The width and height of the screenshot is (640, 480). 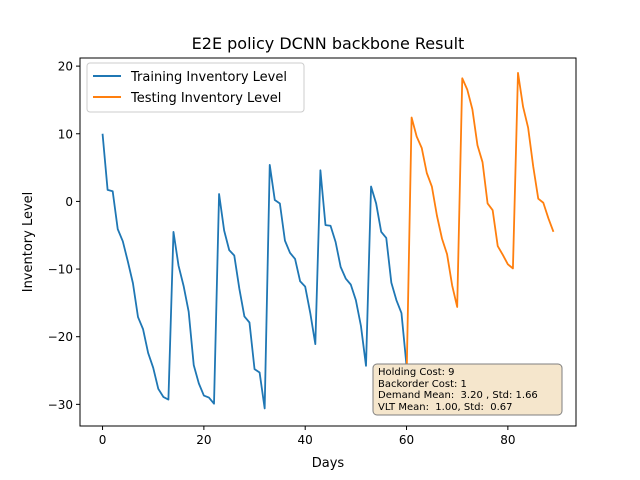 I want to click on annotation-box, so click(x=467, y=389).